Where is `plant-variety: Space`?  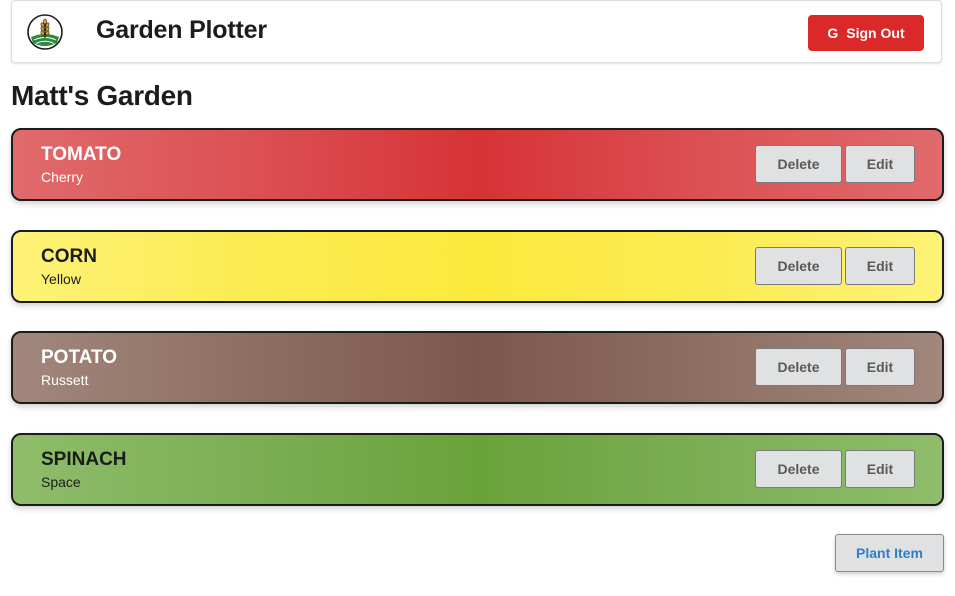
plant-variety: Space is located at coordinates (61, 482).